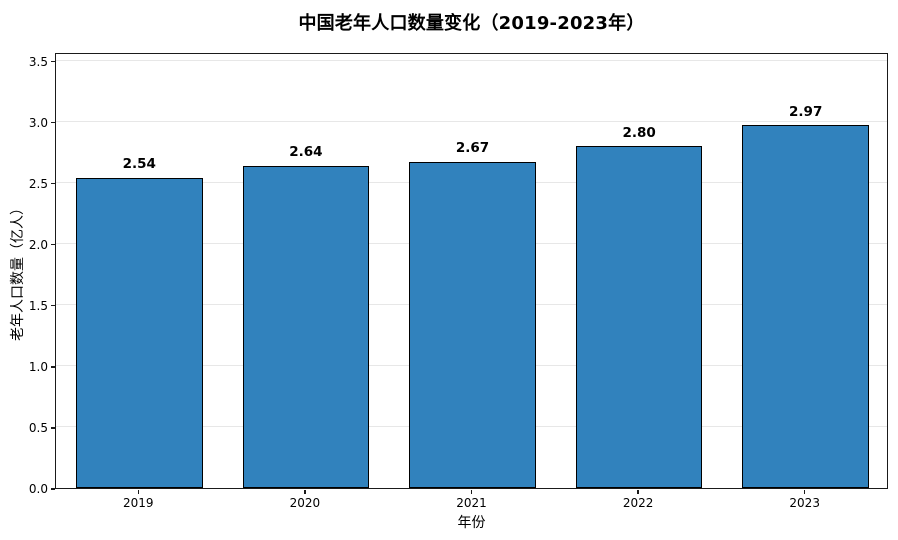 The width and height of the screenshot is (898, 540). Describe the element at coordinates (639, 132) in the screenshot. I see `bar-value-label: 2.80` at that location.